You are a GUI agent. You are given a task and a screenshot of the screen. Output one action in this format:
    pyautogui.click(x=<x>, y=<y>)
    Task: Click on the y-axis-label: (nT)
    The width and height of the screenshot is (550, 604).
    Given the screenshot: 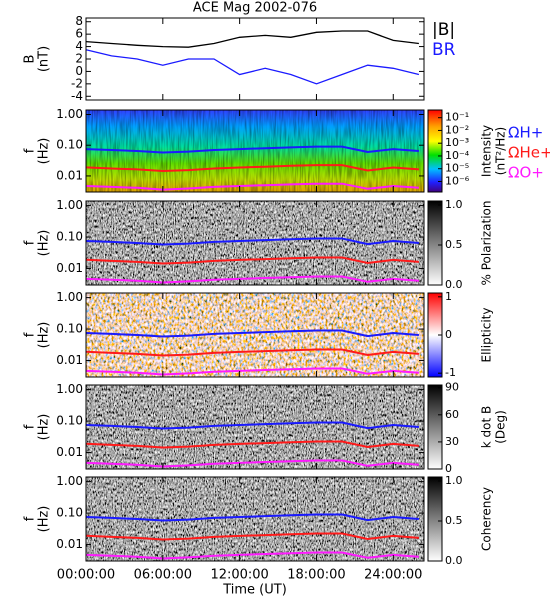 What is the action you would take?
    pyautogui.click(x=44, y=59)
    